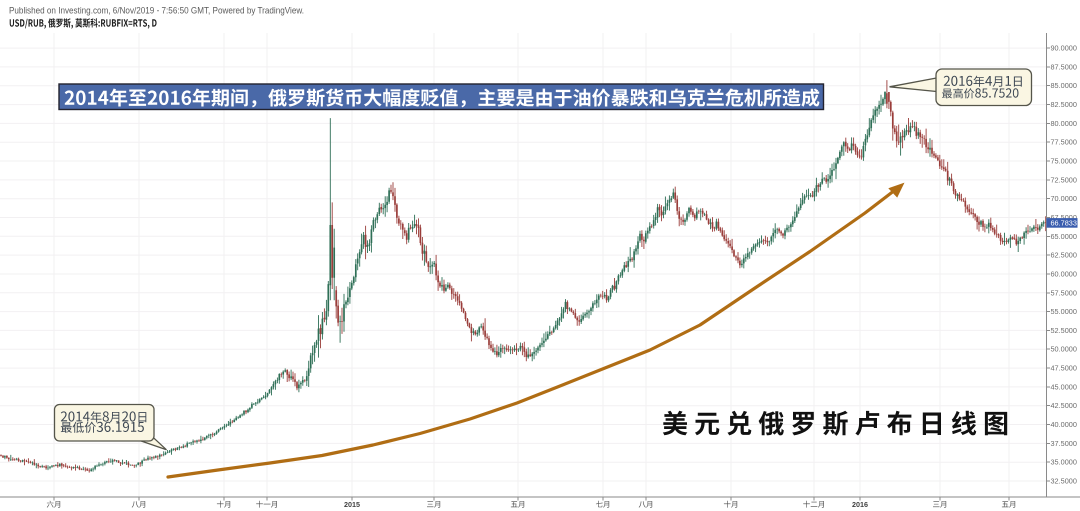 The height and width of the screenshot is (511, 1080). Describe the element at coordinates (1064, 48) in the screenshot. I see `svg-text: 90.0000` at that location.